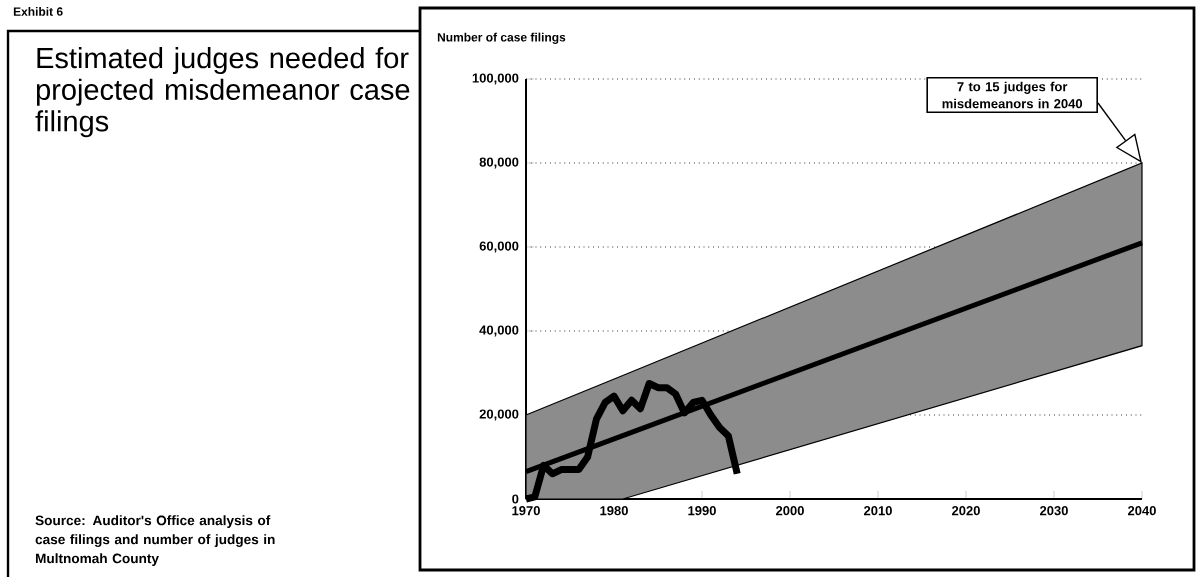 This screenshot has width=1199, height=577. Describe the element at coordinates (526, 511) in the screenshot. I see `x-tick-label: 1970` at that location.